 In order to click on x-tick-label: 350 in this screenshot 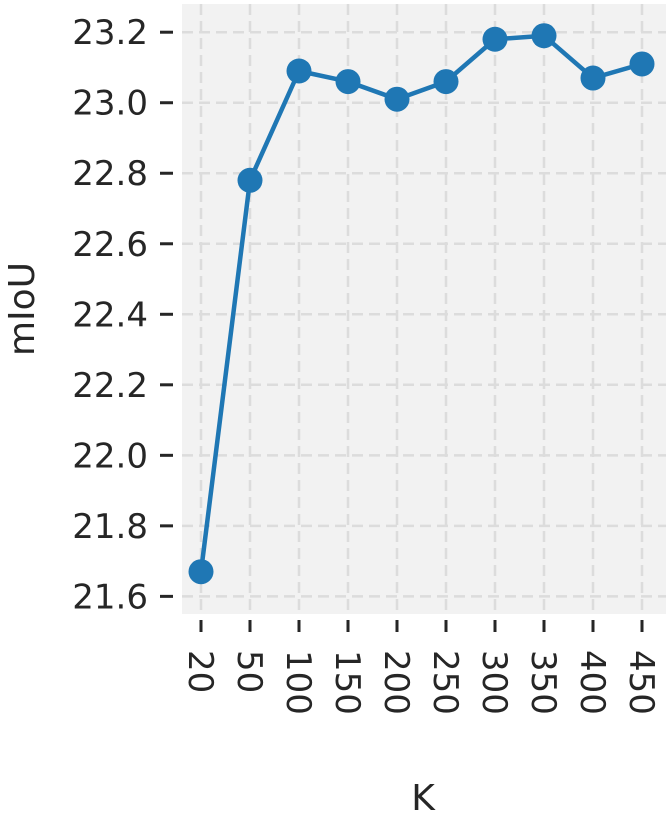, I will do `click(543, 682)`.